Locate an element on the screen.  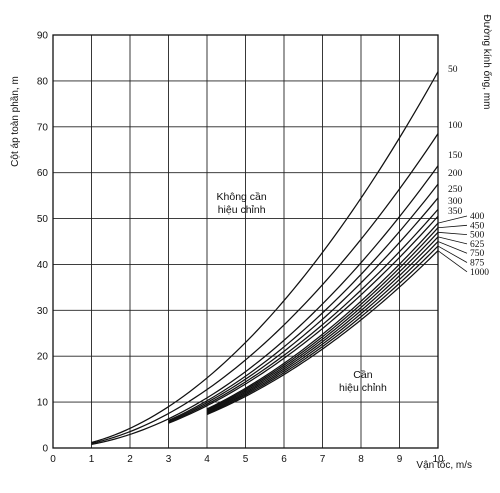
diameter-label-875: 875 is located at coordinates (477, 264).